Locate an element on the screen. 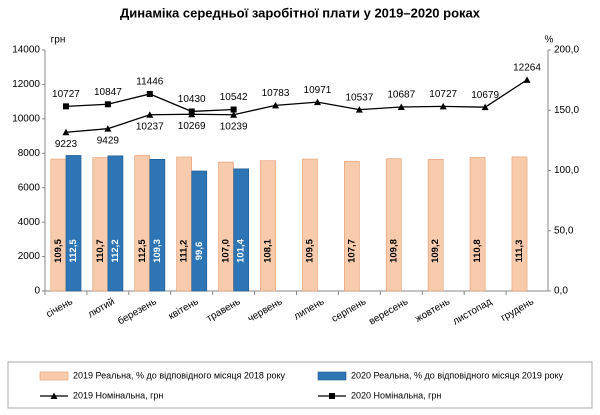 Image resolution: width=600 pixels, height=415 pixels. y2-tick-label: 150,0 is located at coordinates (566, 110).